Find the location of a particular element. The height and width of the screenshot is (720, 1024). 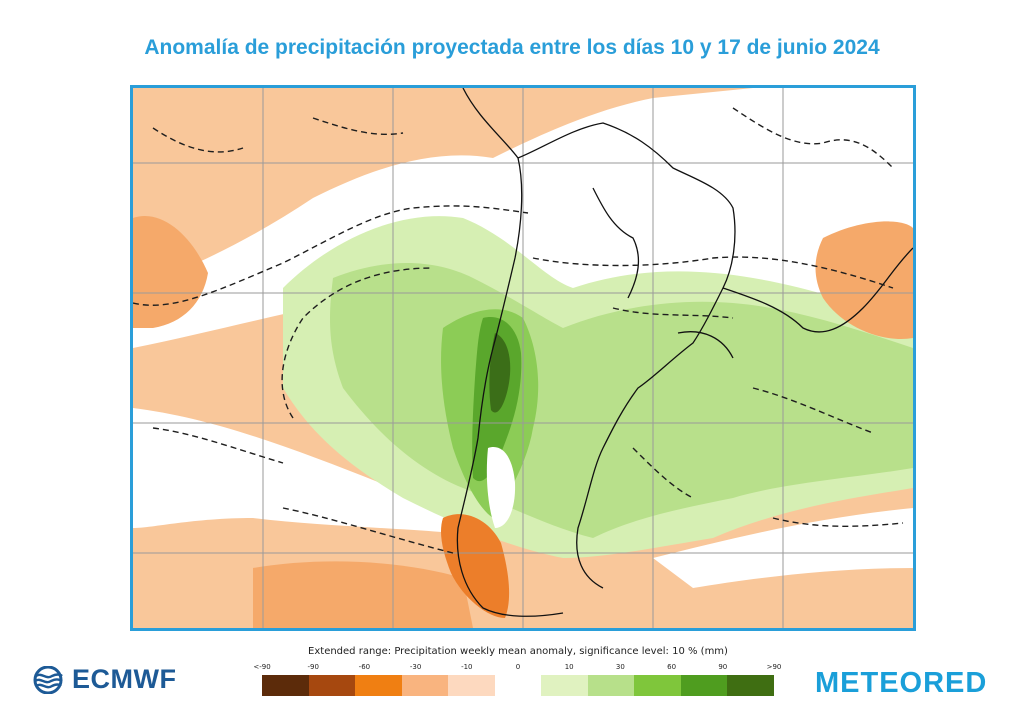

legend-tick: -60 is located at coordinates (364, 667).